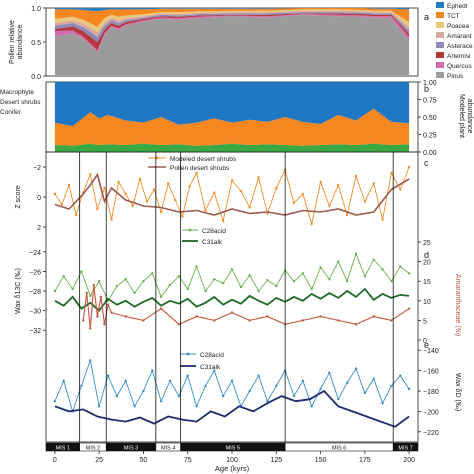 This screenshot has height=474, width=474. What do you see at coordinates (214, 231) in the screenshot?
I see `legend-label: C28acid` at bounding box center [214, 231].